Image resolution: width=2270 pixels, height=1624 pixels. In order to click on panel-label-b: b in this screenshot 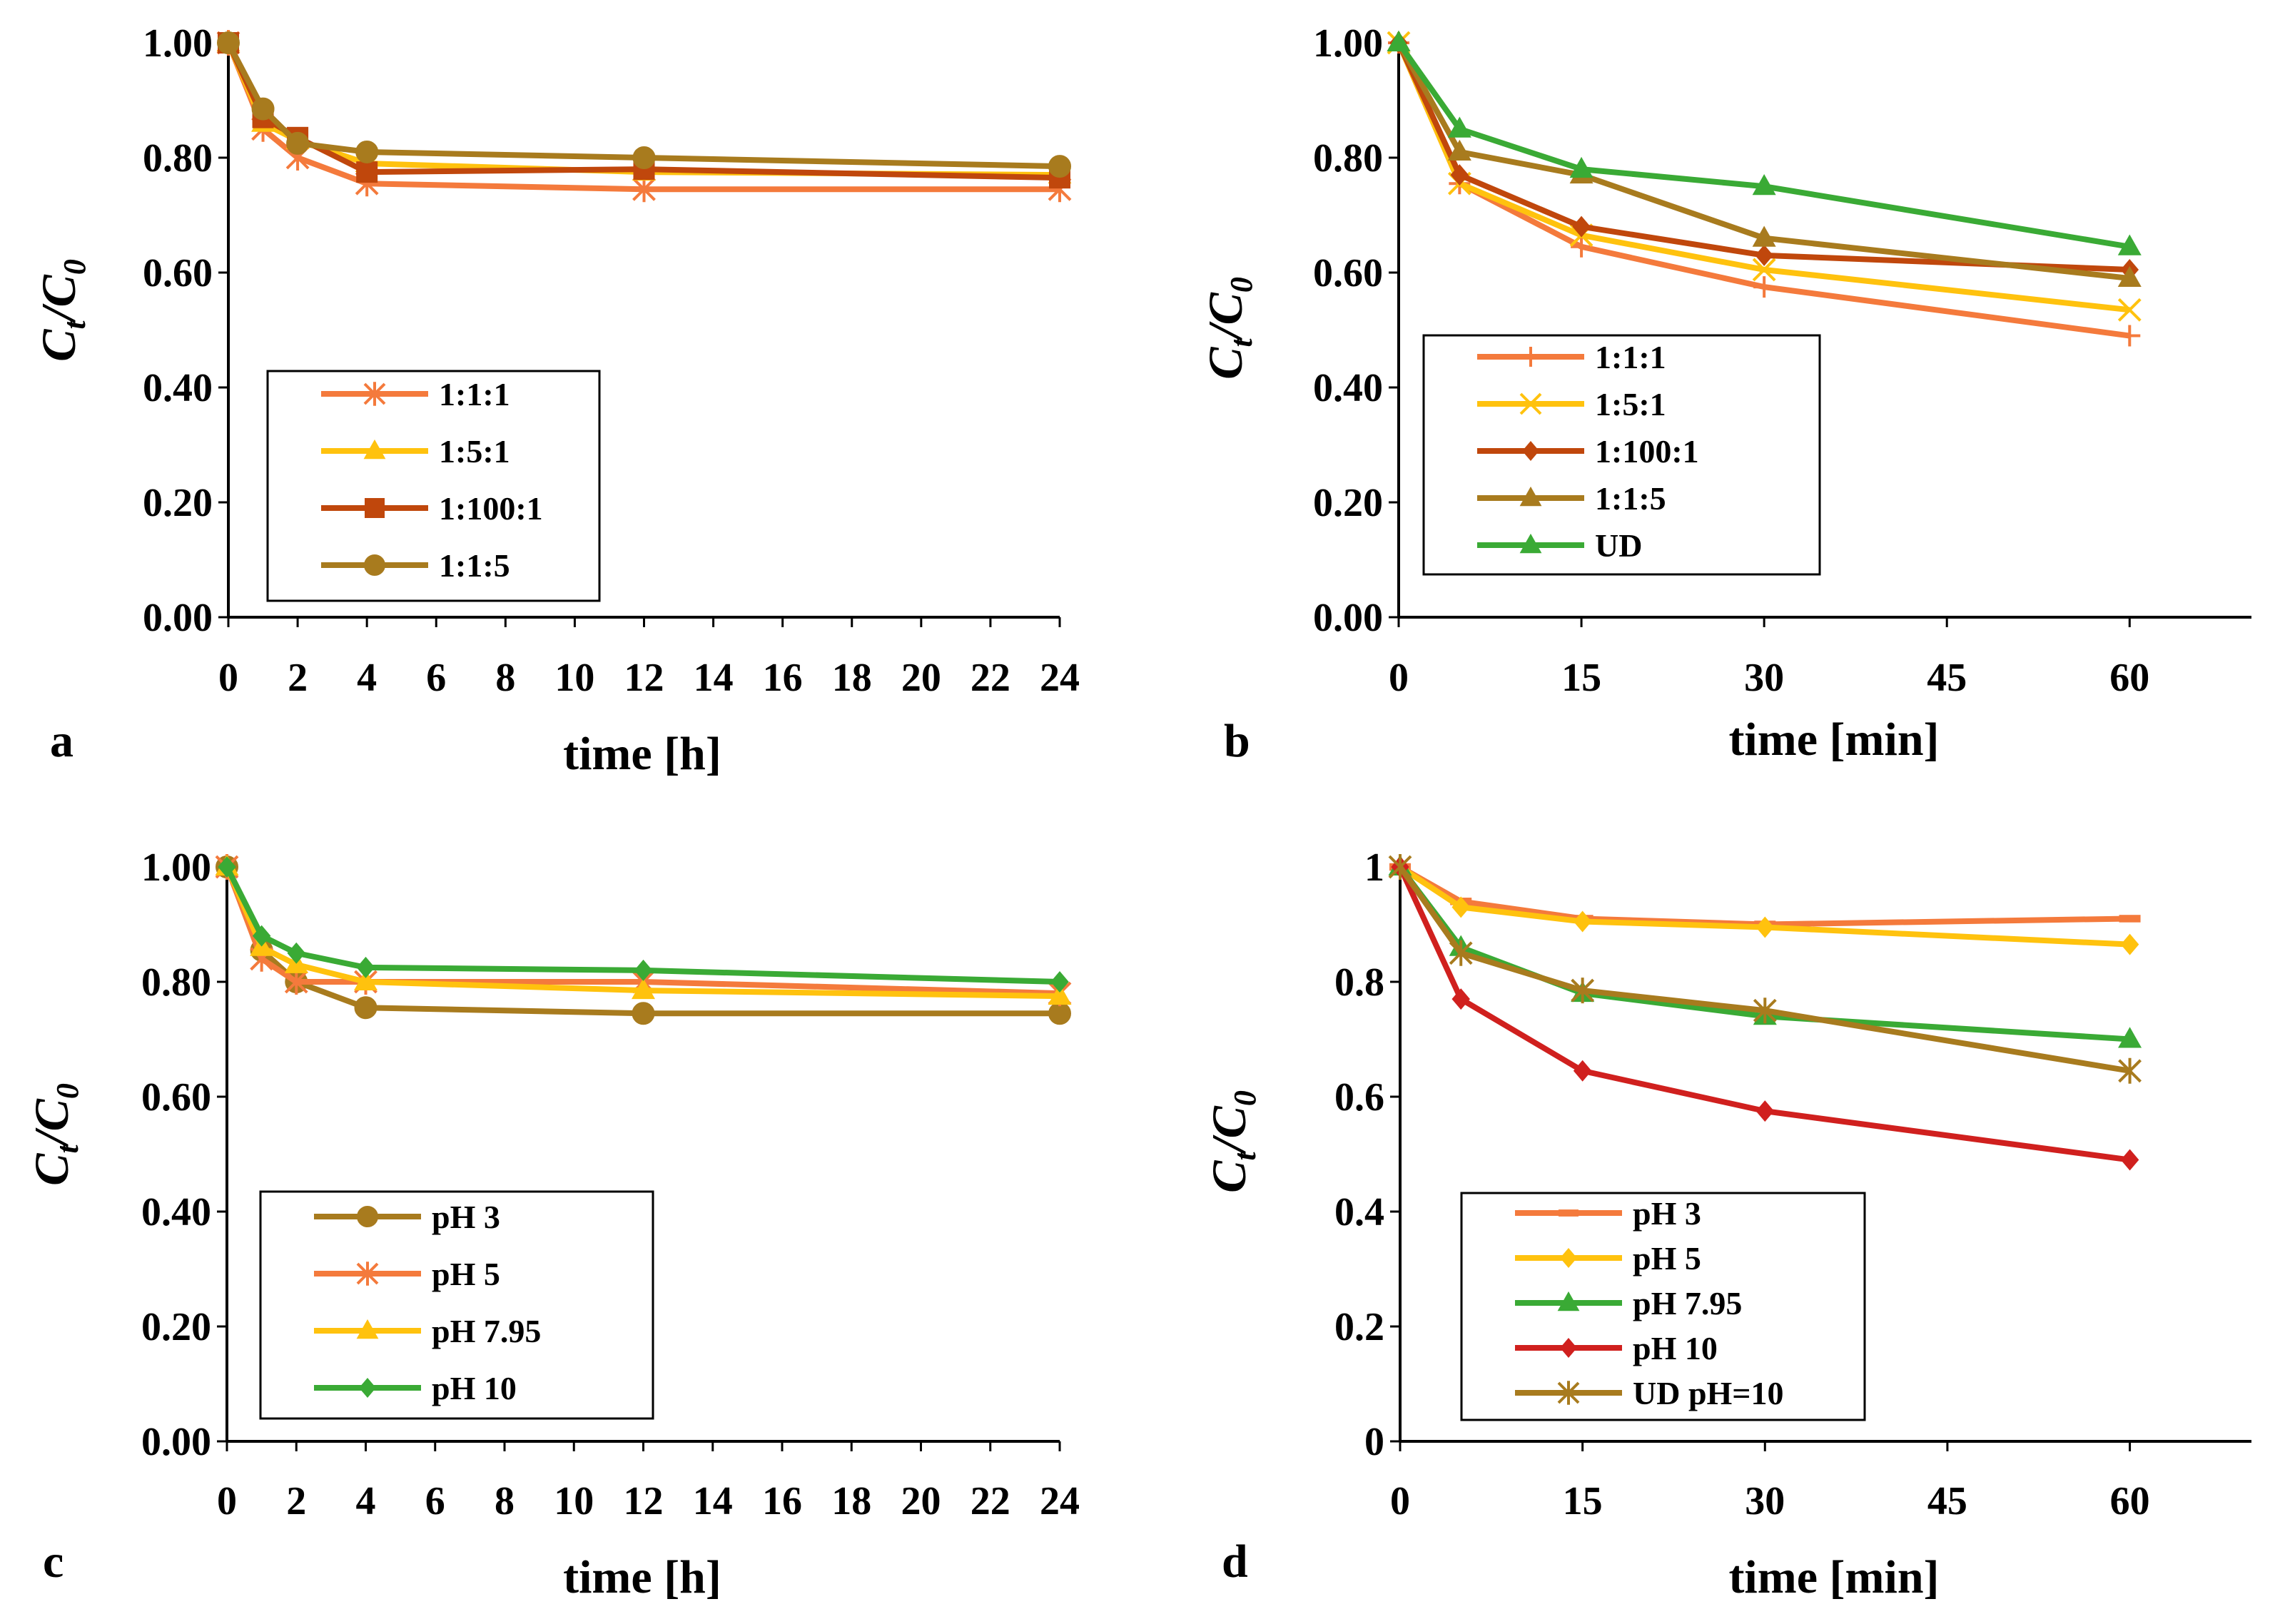, I will do `click(1237, 741)`.